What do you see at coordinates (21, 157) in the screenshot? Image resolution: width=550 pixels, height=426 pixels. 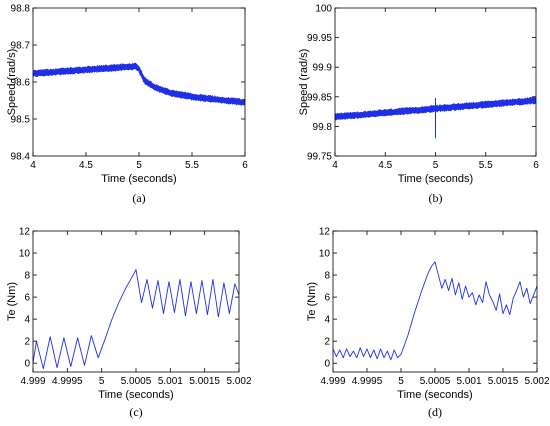 I see `y-tick-label: 98.4` at bounding box center [21, 157].